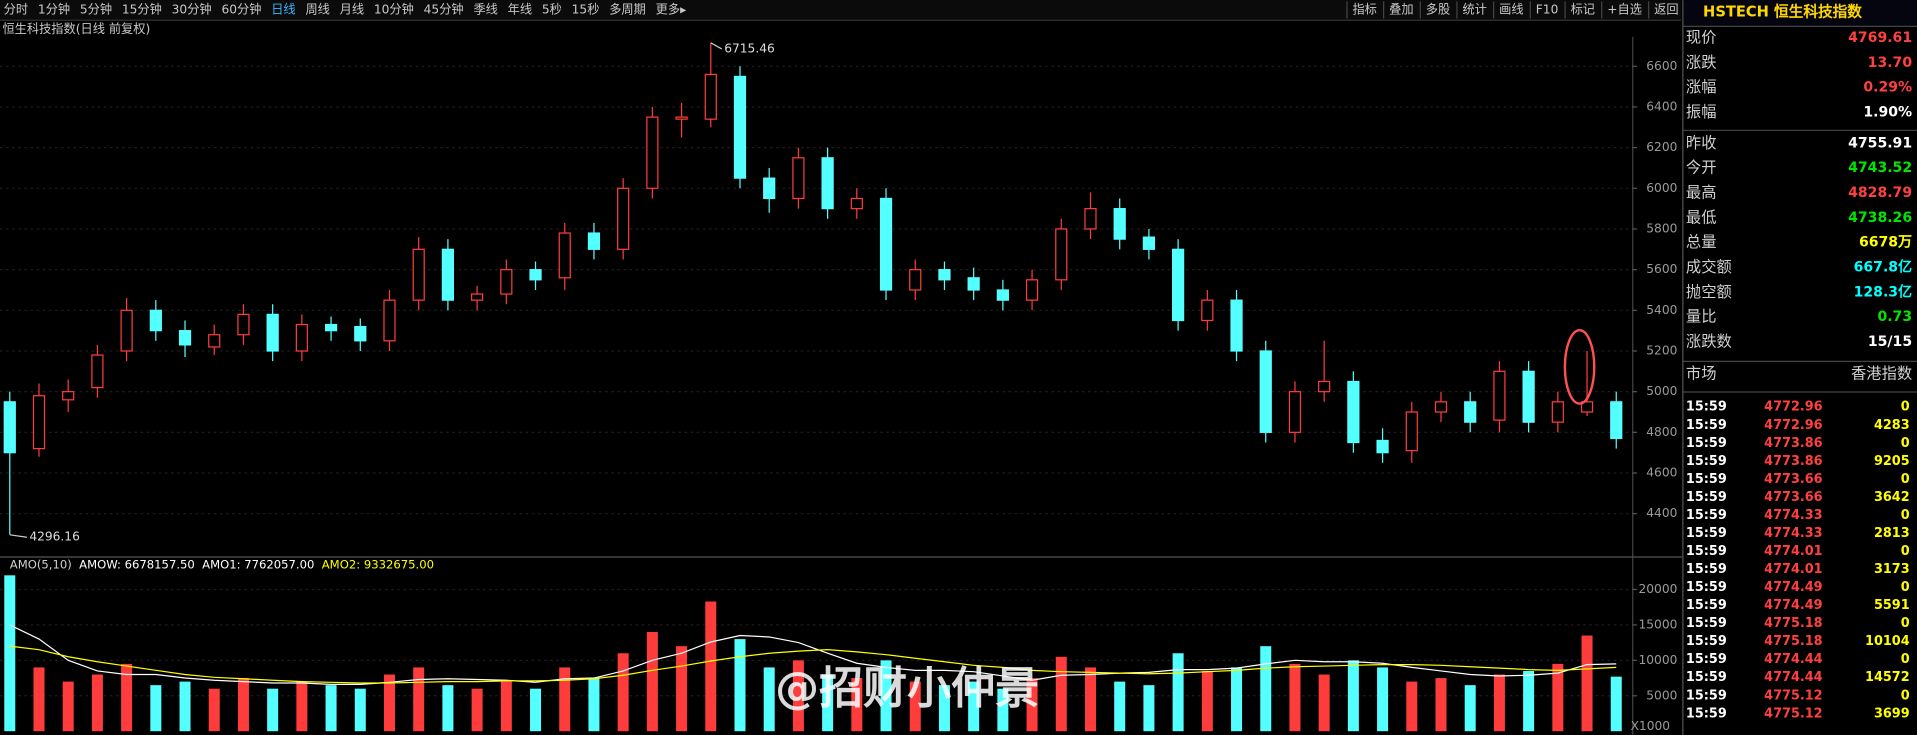 This screenshot has height=735, width=1917. Describe the element at coordinates (552, 9) in the screenshot. I see `period-tab: 5秒` at that location.